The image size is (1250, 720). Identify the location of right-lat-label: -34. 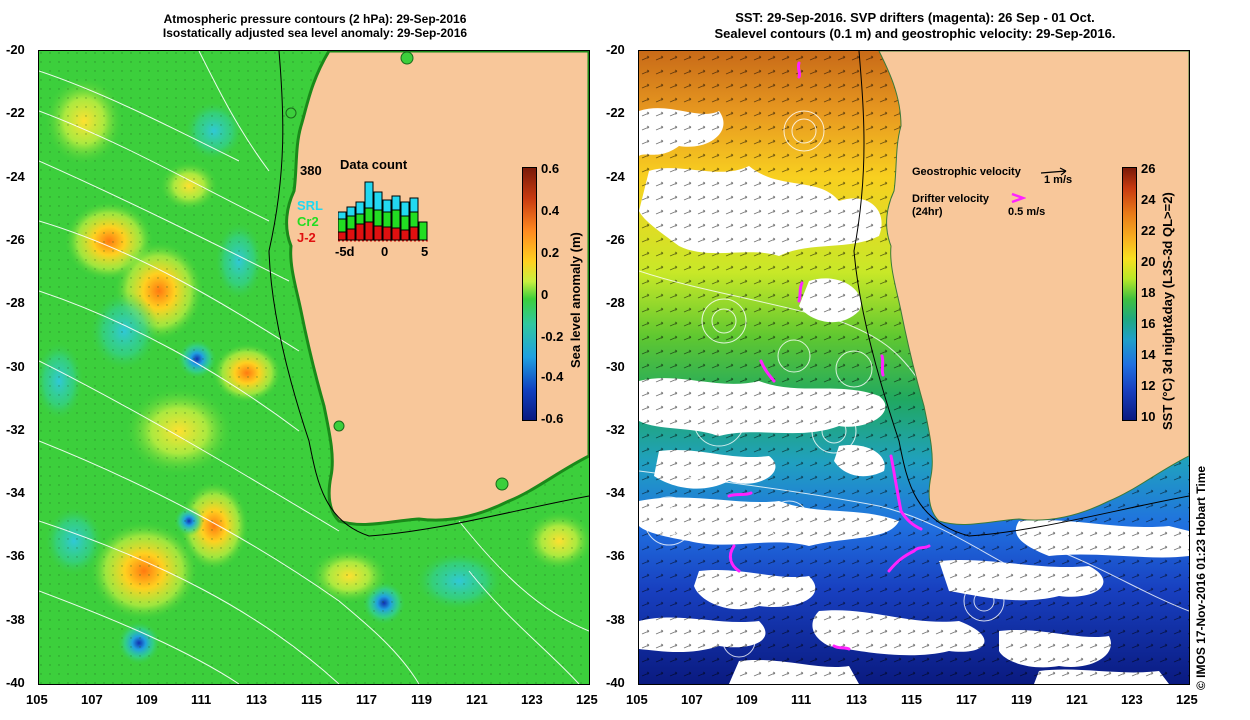
(615, 493).